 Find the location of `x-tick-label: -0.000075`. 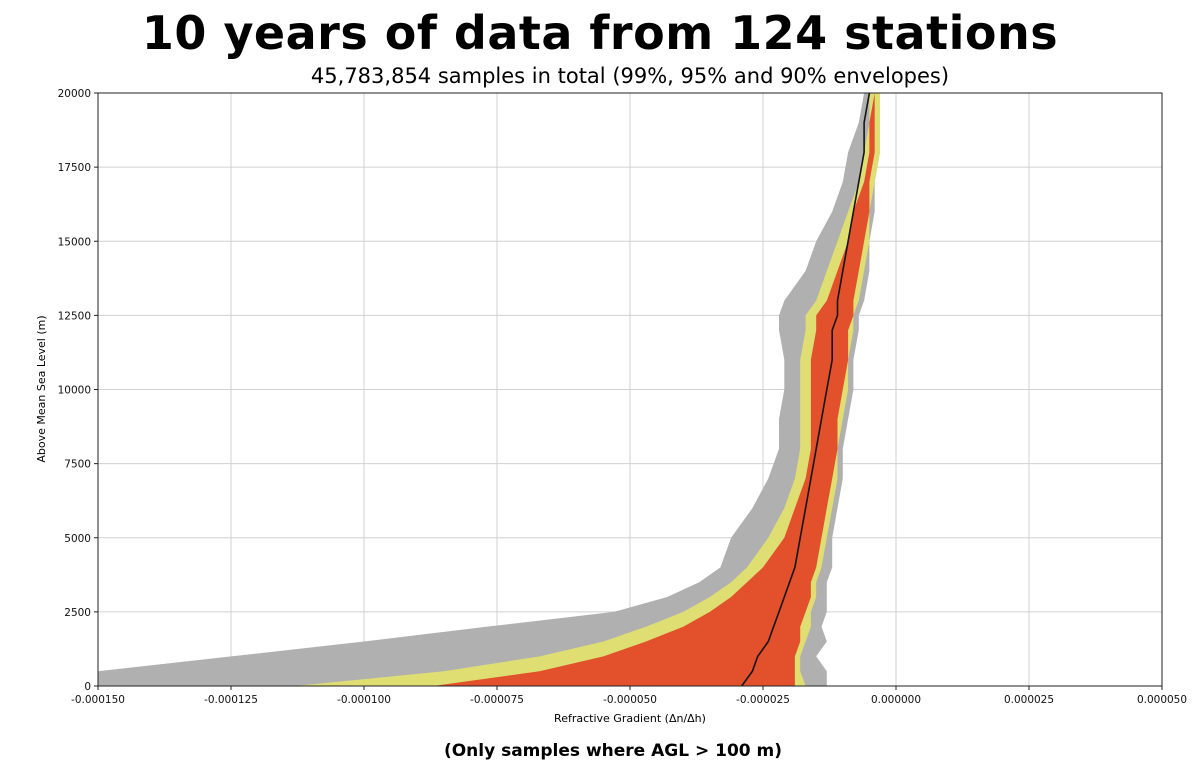

x-tick-label: -0.000075 is located at coordinates (497, 700).